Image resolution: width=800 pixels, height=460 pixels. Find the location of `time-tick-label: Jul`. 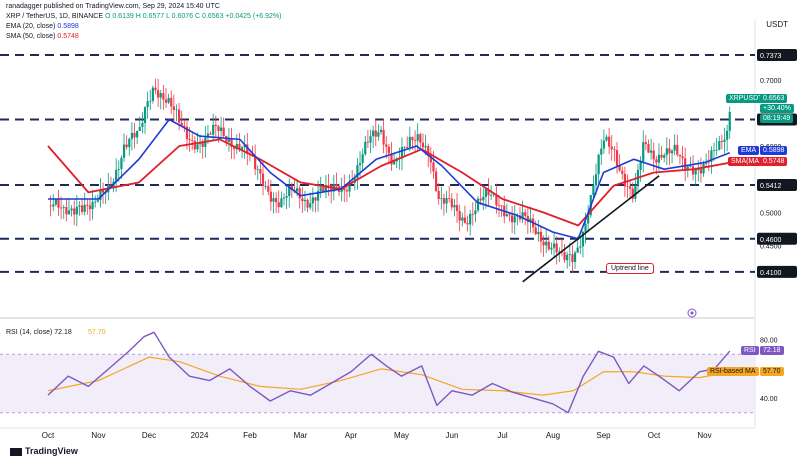

time-tick-label: Jul is located at coordinates (502, 435).